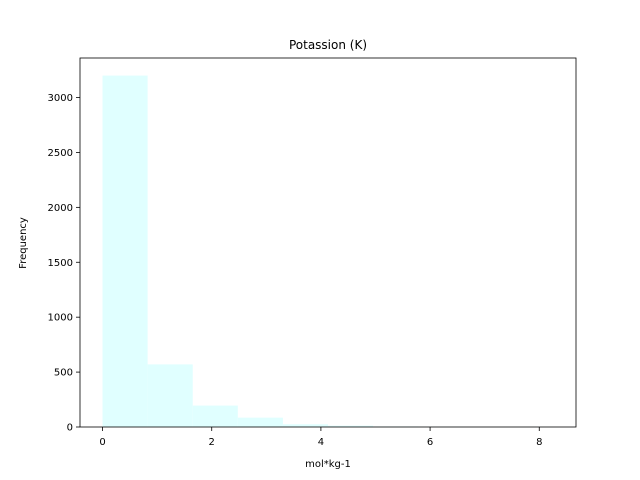 The image size is (640, 480). Describe the element at coordinates (70, 428) in the screenshot. I see `y-tick-label: 0` at that location.